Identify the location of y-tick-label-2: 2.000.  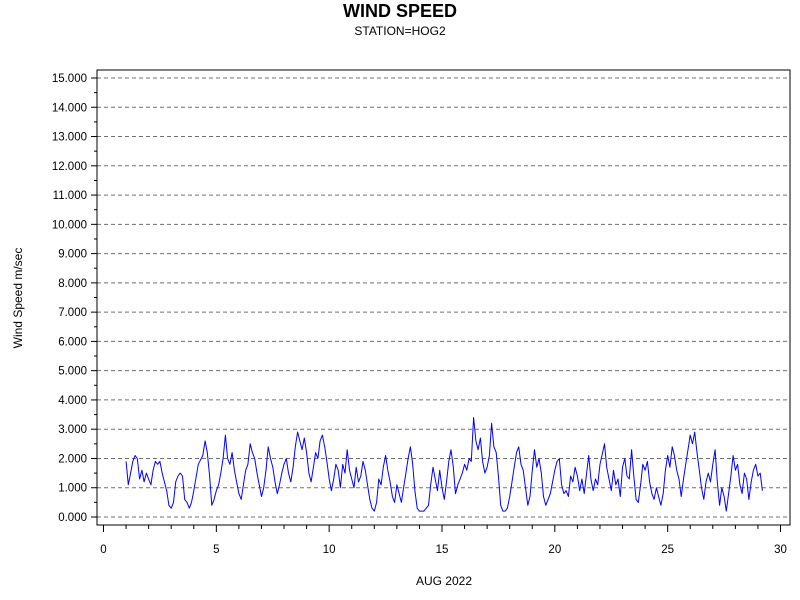
(72, 459).